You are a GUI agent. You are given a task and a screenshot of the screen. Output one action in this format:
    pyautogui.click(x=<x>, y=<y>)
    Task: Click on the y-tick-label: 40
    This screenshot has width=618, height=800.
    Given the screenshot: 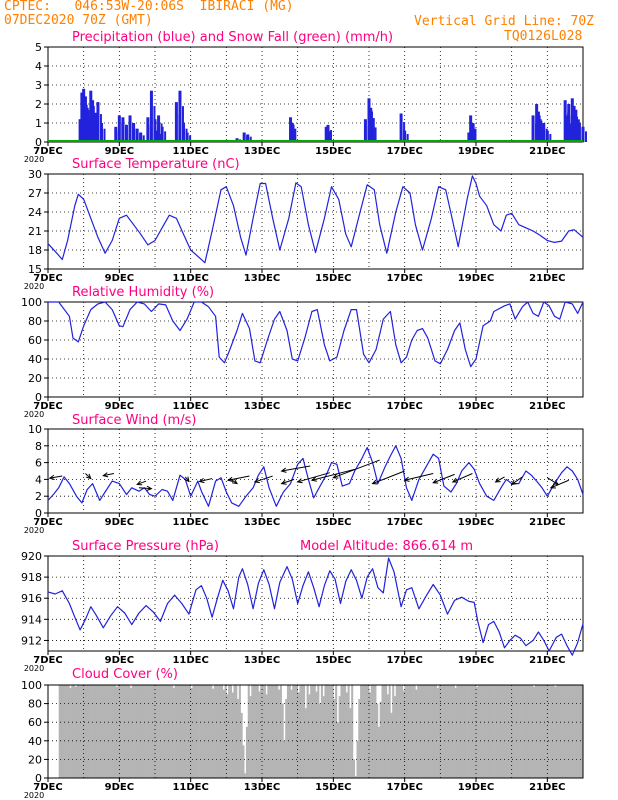 What is the action you would take?
    pyautogui.click(x=35, y=359)
    